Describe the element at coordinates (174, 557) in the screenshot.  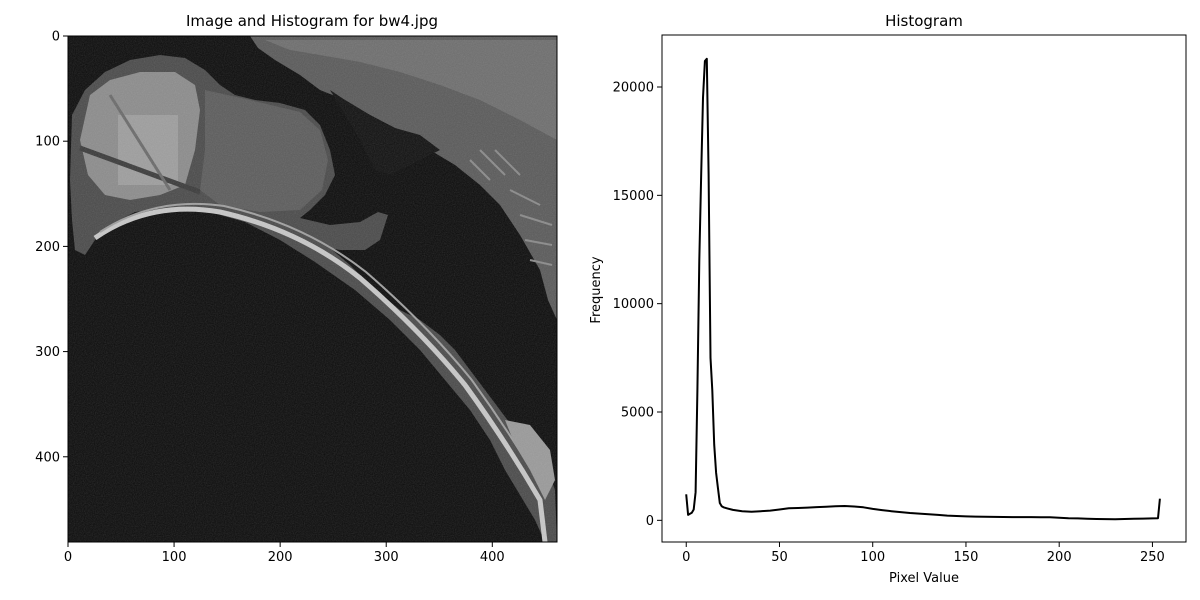
I see `image-x-tick-label: 100` at that location.